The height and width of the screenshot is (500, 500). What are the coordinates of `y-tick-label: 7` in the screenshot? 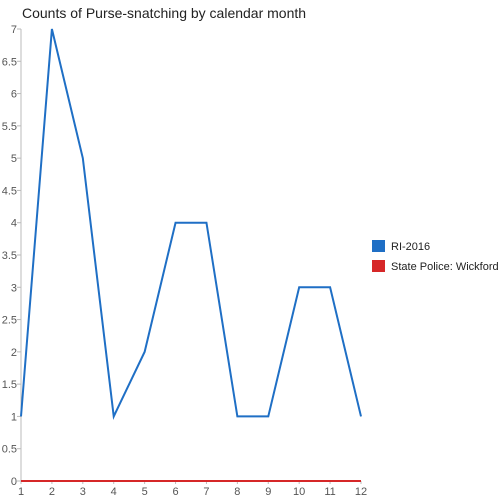 It's located at (14, 30).